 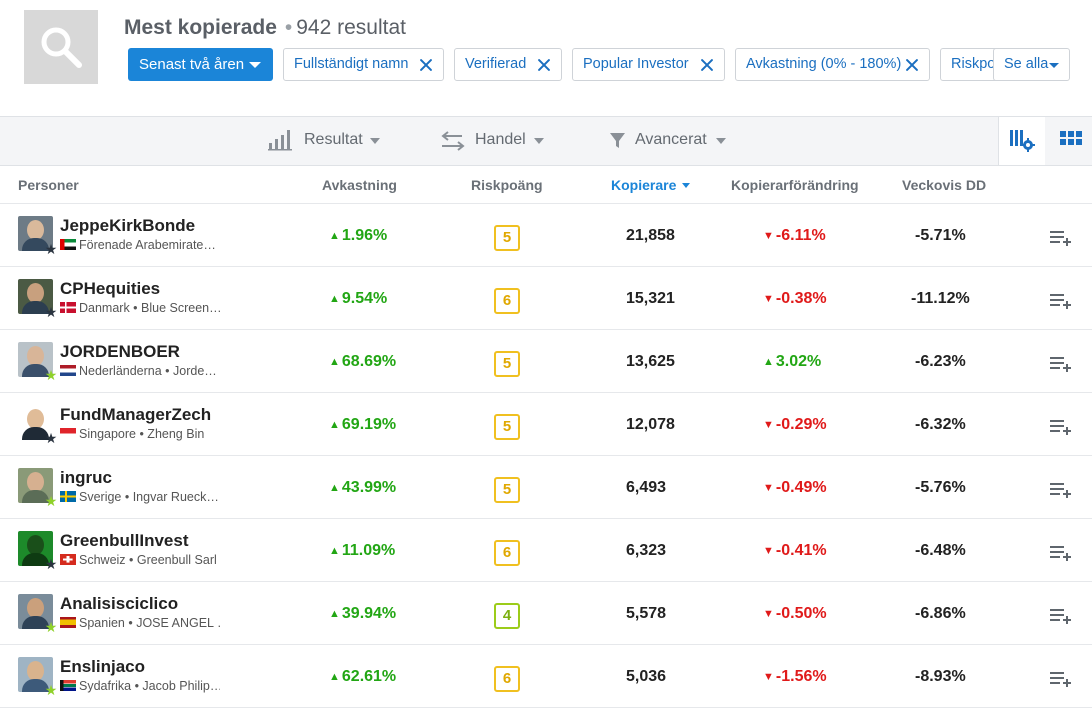 I want to click on column-header-copiers-change: Kopierarförändring, so click(x=795, y=185).